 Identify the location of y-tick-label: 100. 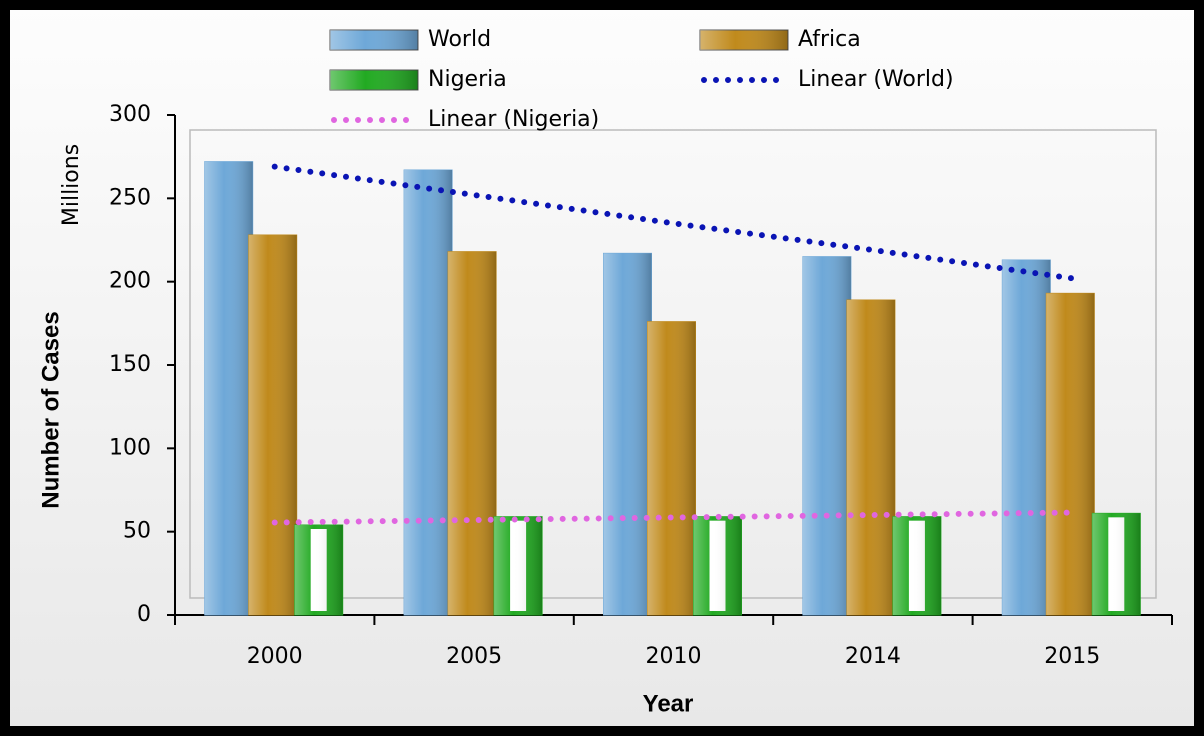
(130, 447).